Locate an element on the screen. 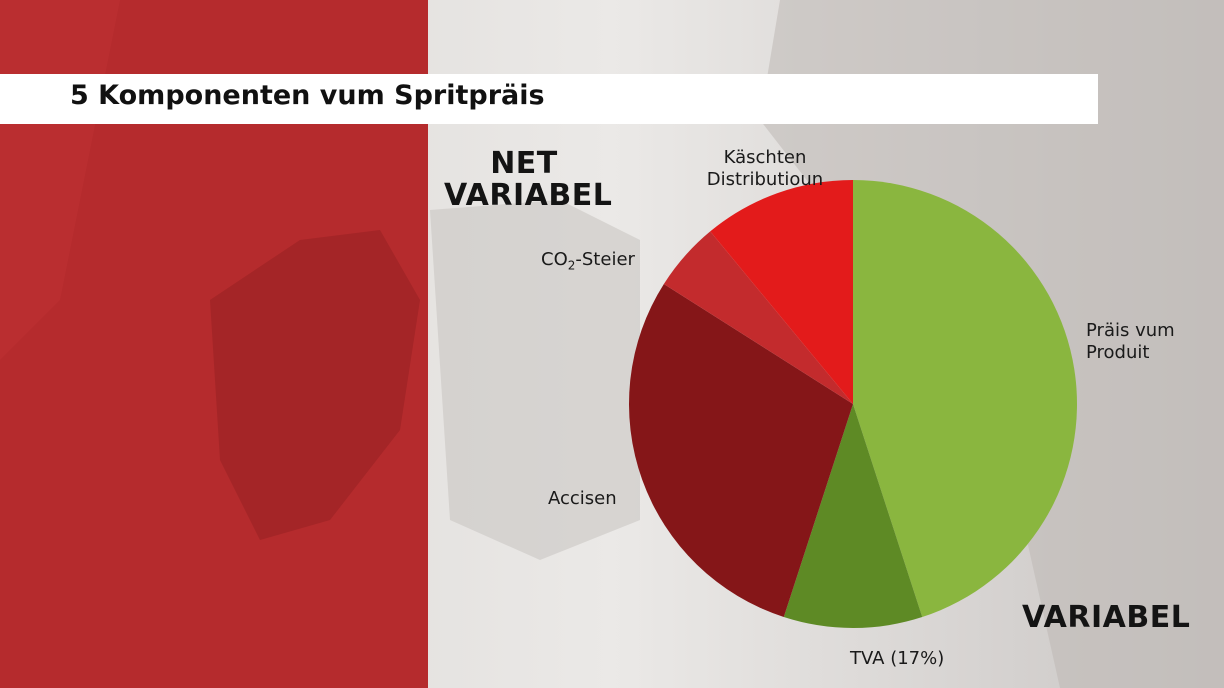 Image resolution: width=1224 pixels, height=688 pixels. variable-group-heading: VARIABEL is located at coordinates (1106, 617).